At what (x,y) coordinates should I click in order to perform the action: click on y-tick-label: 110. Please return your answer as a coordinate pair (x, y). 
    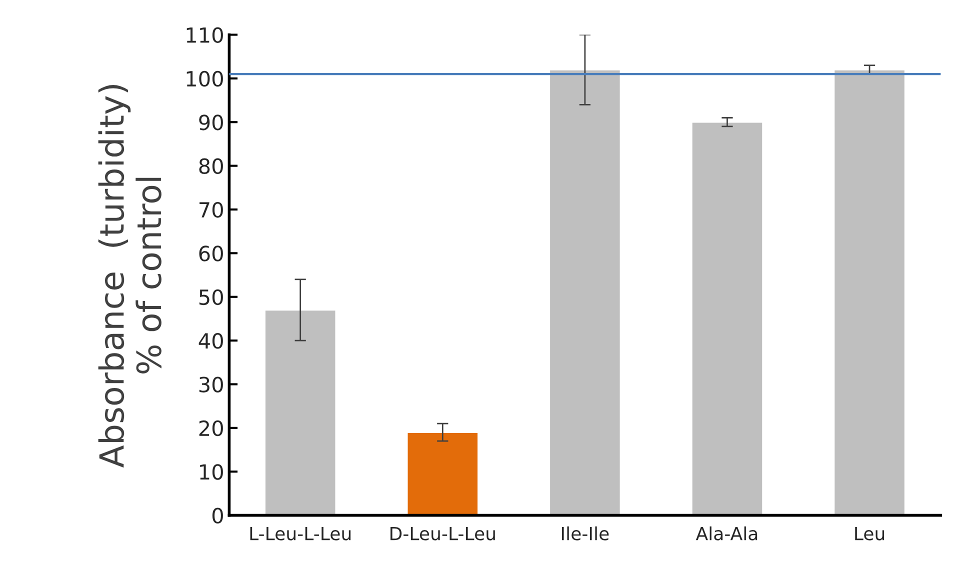
    Looking at the image, I should click on (204, 35).